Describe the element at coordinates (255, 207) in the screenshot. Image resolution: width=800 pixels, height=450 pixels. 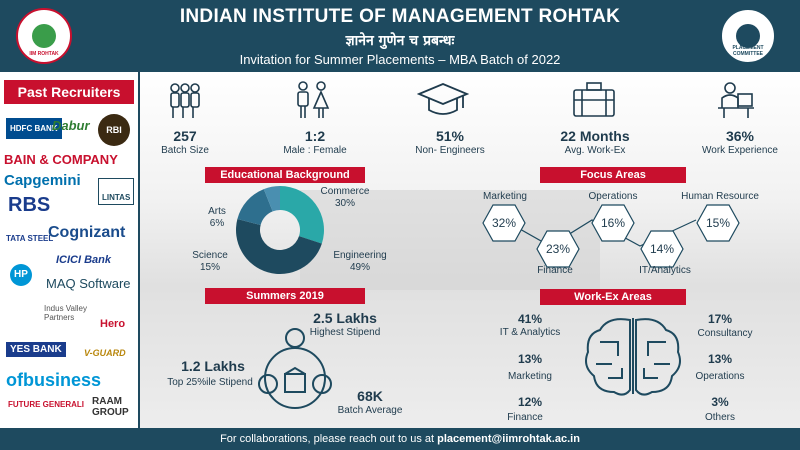
I see `donut-slice-science` at that location.